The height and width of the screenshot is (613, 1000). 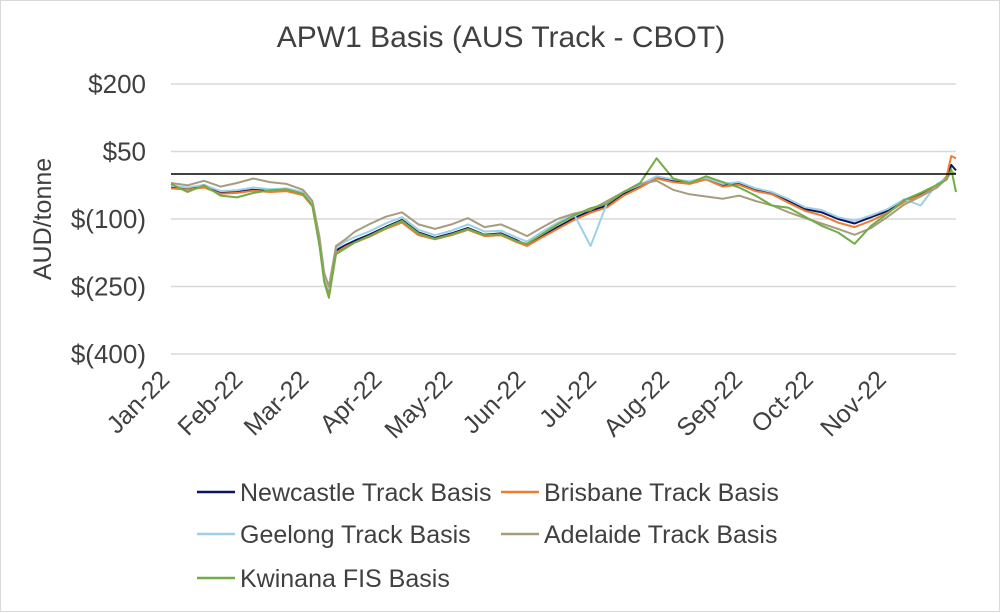 What do you see at coordinates (365, 493) in the screenshot?
I see `legend-label: Newcastle Track Basis` at bounding box center [365, 493].